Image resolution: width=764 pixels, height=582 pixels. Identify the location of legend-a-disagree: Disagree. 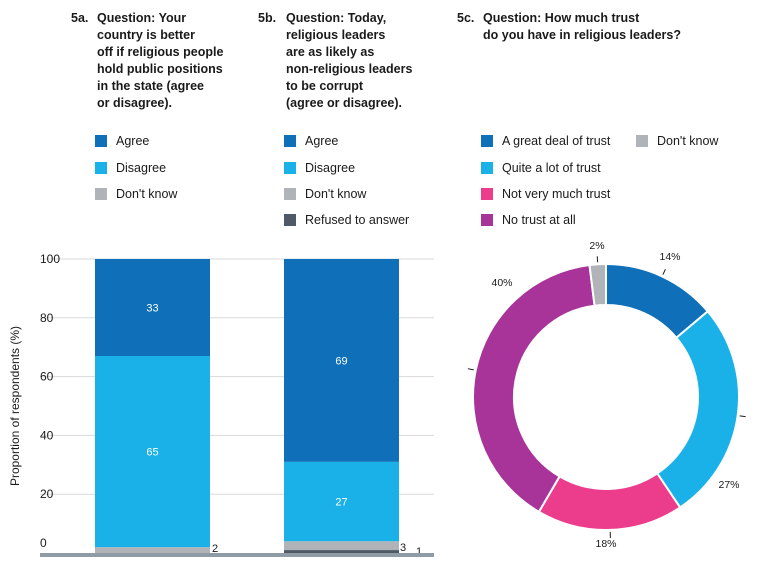
(130, 168).